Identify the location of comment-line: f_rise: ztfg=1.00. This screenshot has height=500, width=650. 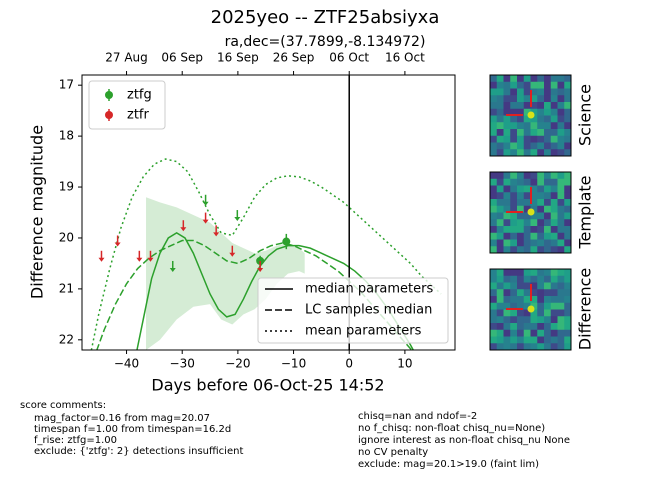
(75, 440).